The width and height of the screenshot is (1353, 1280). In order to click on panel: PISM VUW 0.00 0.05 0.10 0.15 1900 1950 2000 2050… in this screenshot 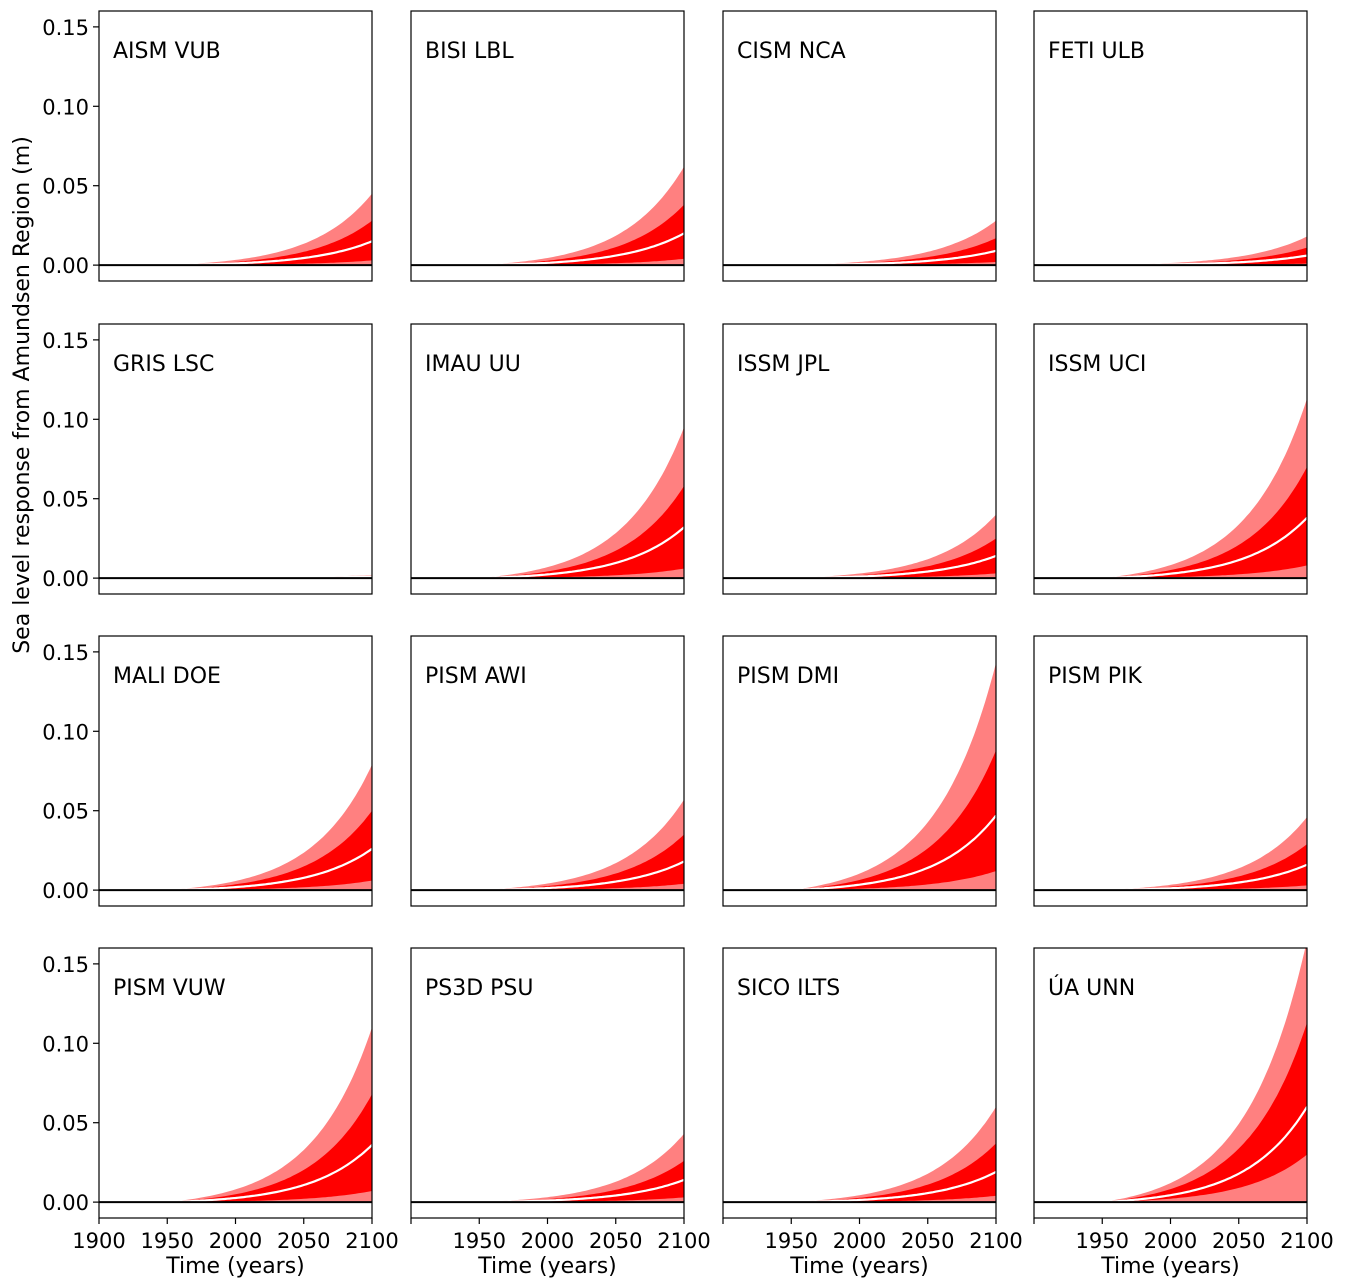, I will do `click(220, 1113)`.